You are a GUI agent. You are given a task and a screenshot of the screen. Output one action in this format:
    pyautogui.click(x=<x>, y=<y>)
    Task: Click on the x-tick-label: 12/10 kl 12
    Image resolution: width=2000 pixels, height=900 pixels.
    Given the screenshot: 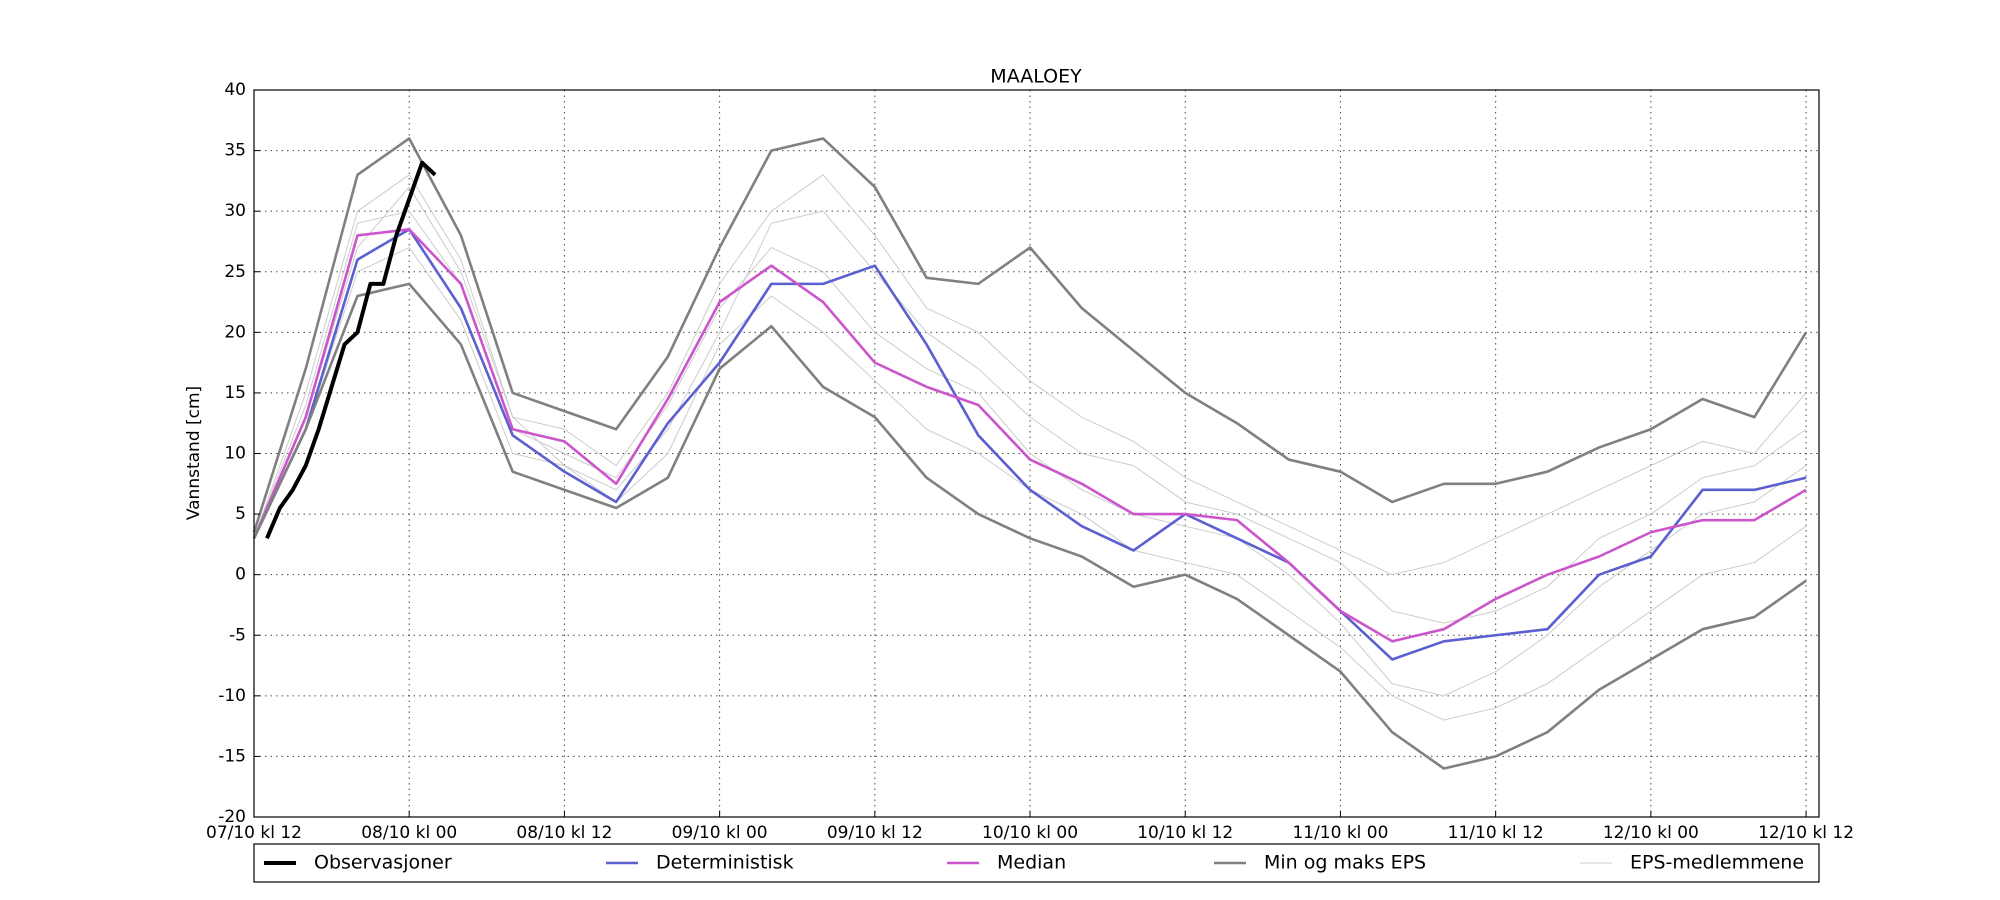 What is the action you would take?
    pyautogui.click(x=1806, y=833)
    